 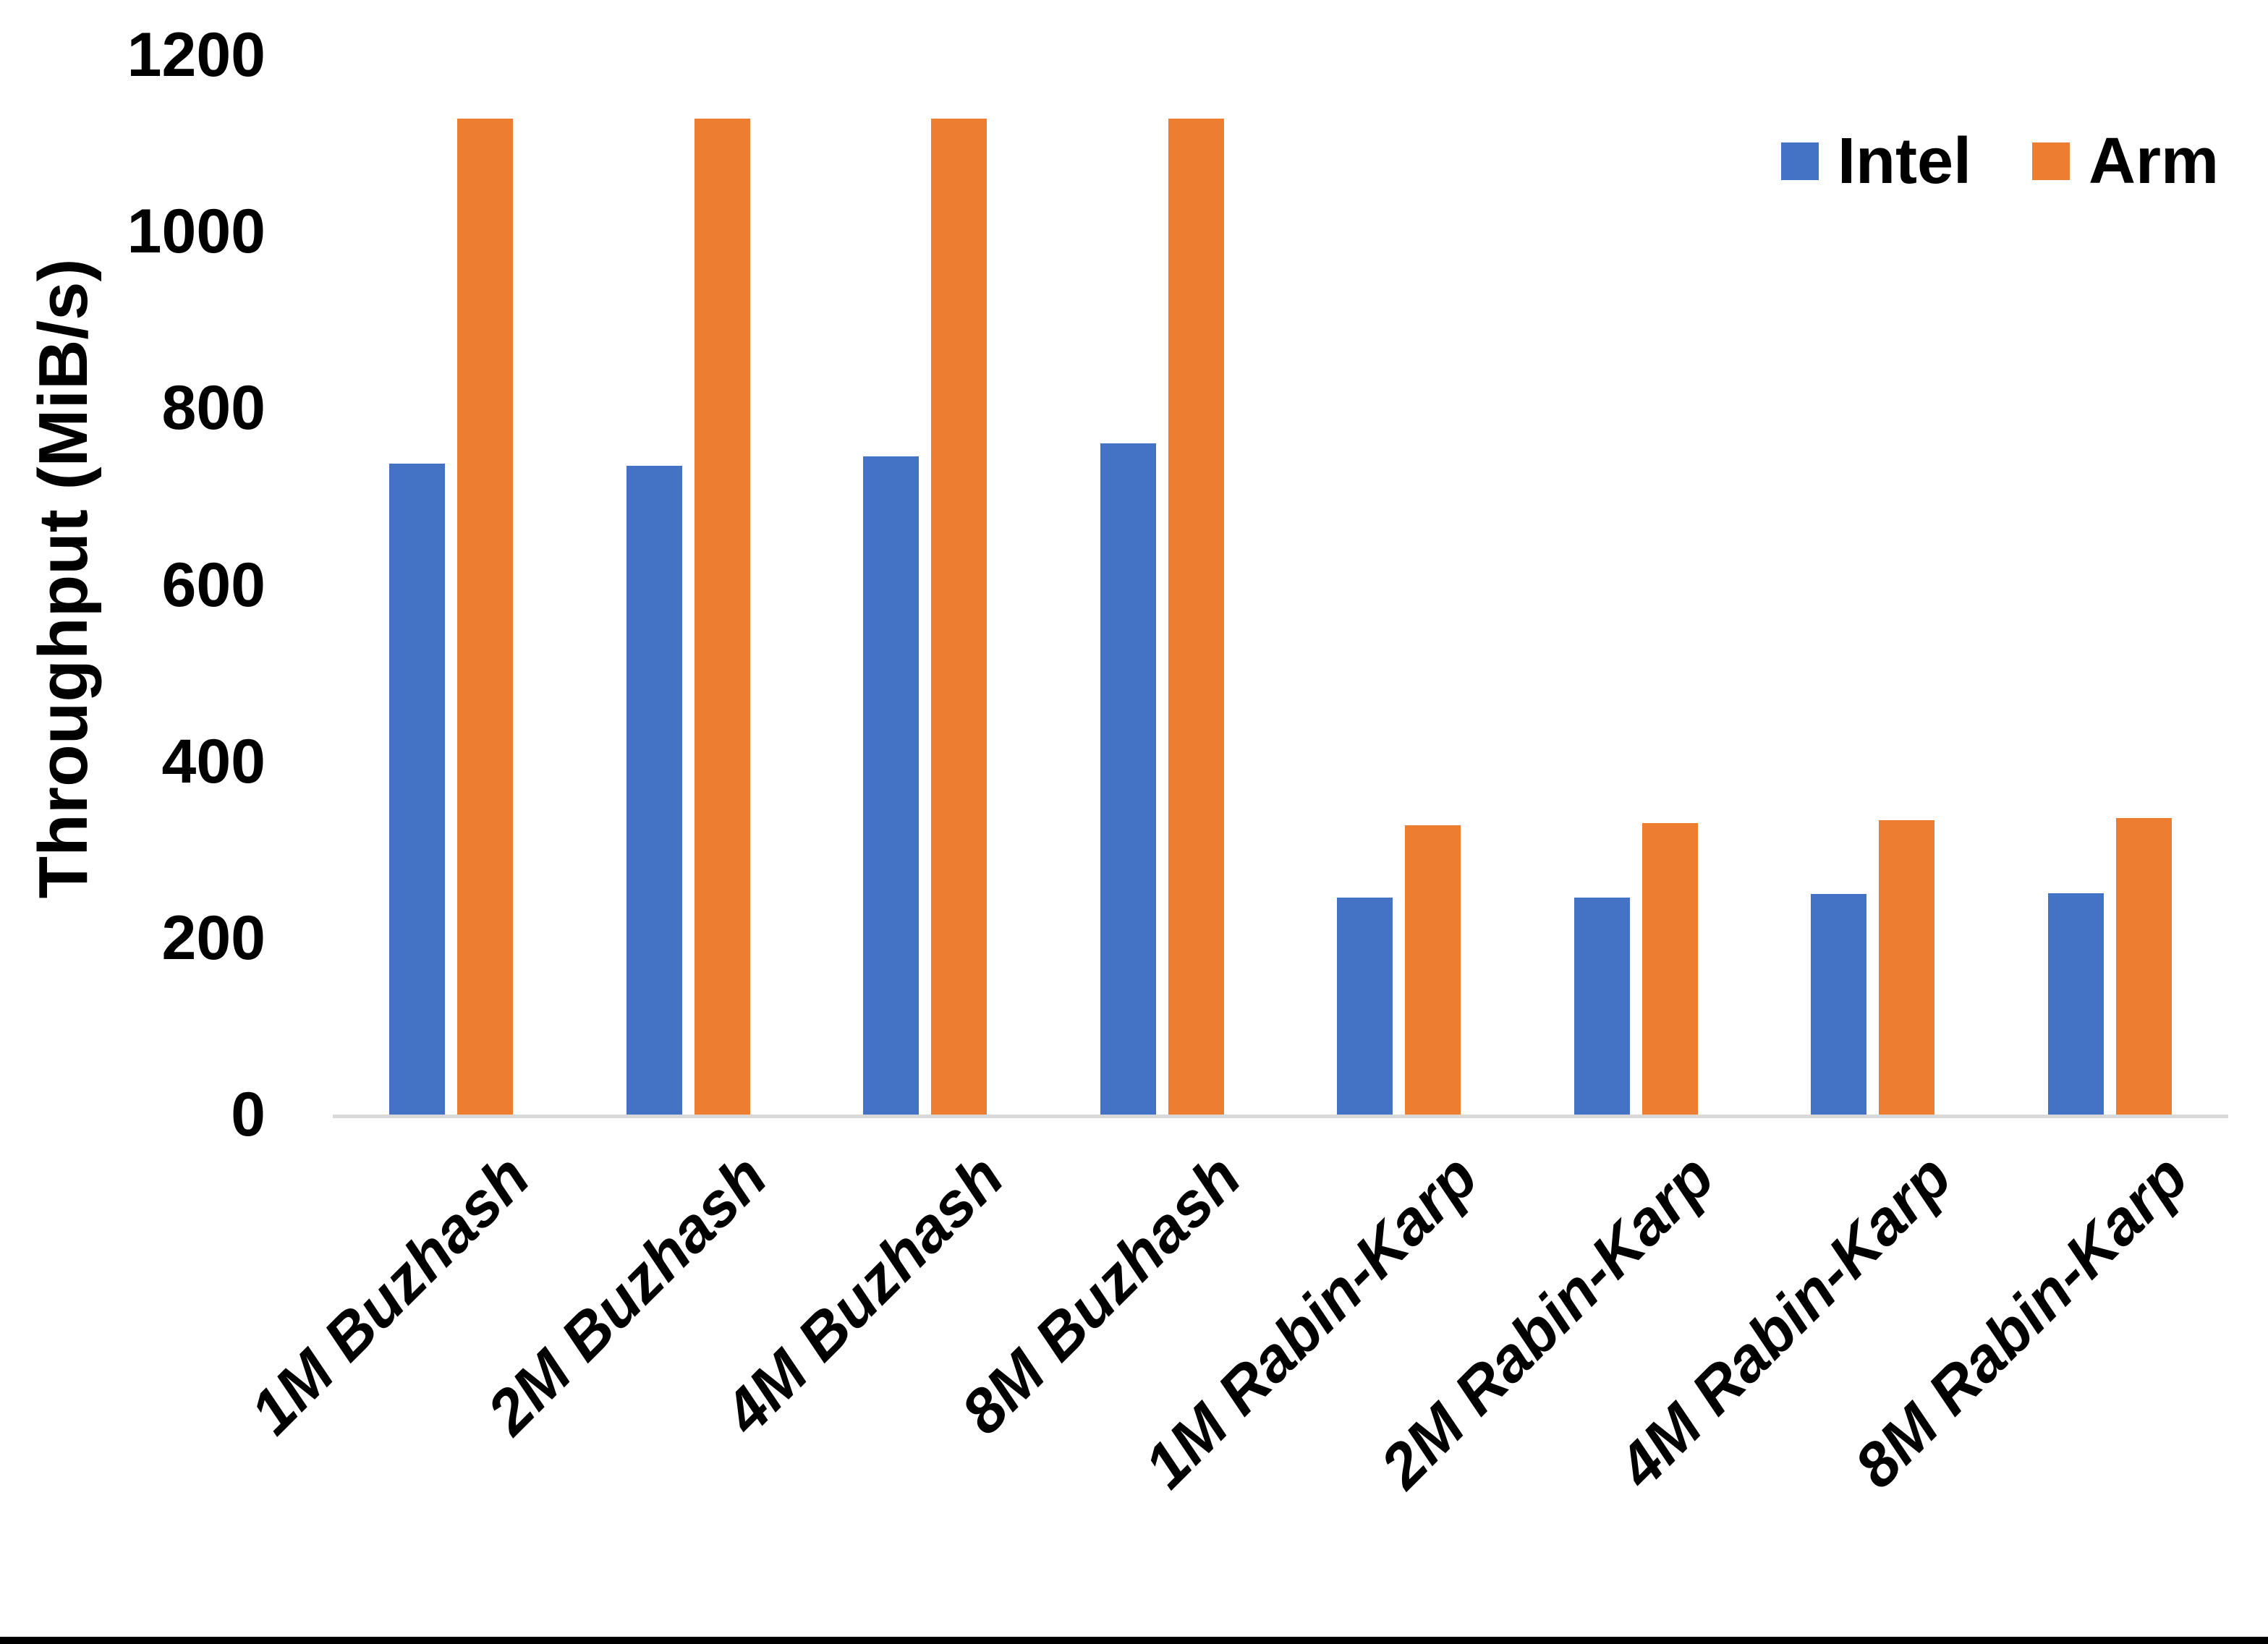 What do you see at coordinates (1800, 161) in the screenshot?
I see `legend-swatch-intel` at bounding box center [1800, 161].